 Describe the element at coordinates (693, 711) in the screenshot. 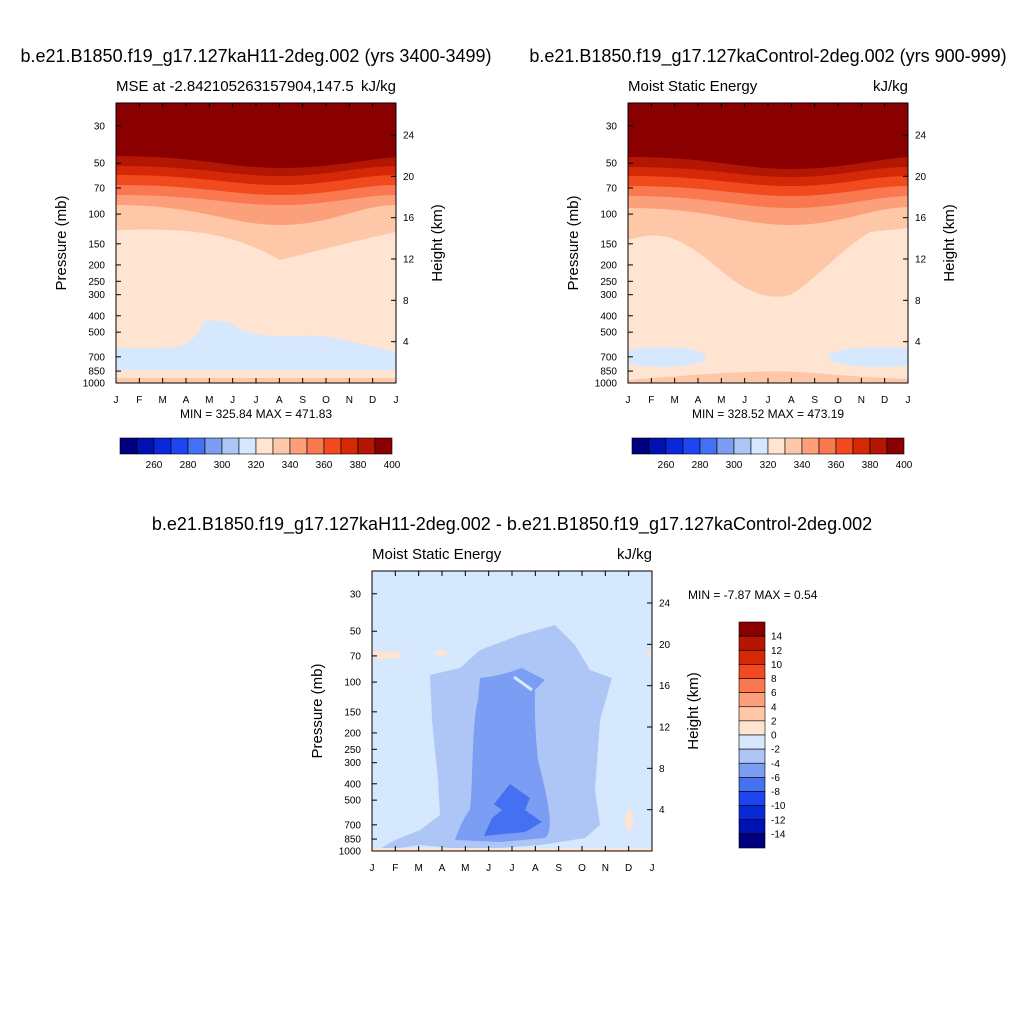

I see `panel-diff-y2label: Height (km)` at that location.